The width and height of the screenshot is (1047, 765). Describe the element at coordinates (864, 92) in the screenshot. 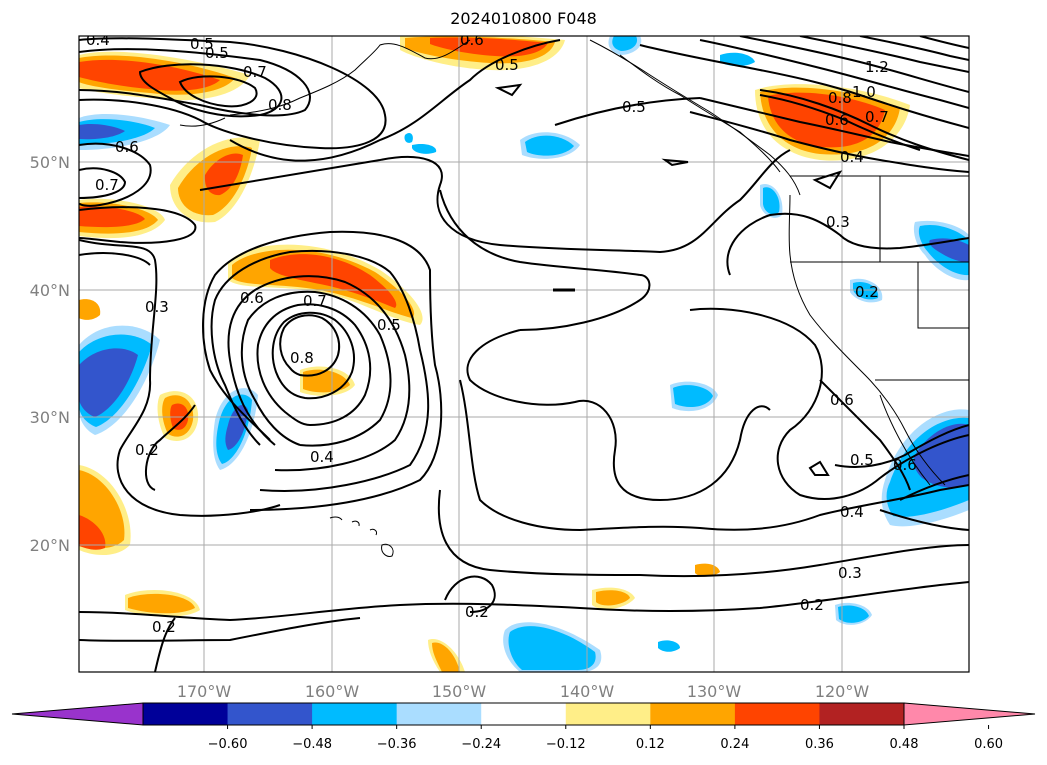

I see `contour-label: 1.0` at that location.